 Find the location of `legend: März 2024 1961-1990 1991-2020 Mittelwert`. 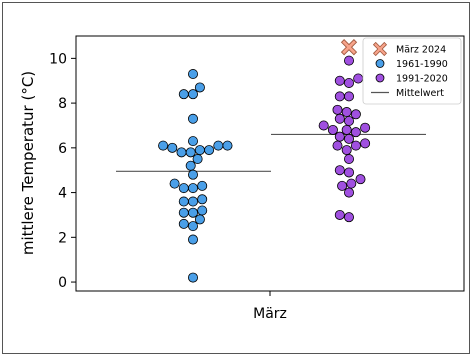

legend: März 2024 1961-1990 1991-2020 Mittelwert is located at coordinates (412, 71).